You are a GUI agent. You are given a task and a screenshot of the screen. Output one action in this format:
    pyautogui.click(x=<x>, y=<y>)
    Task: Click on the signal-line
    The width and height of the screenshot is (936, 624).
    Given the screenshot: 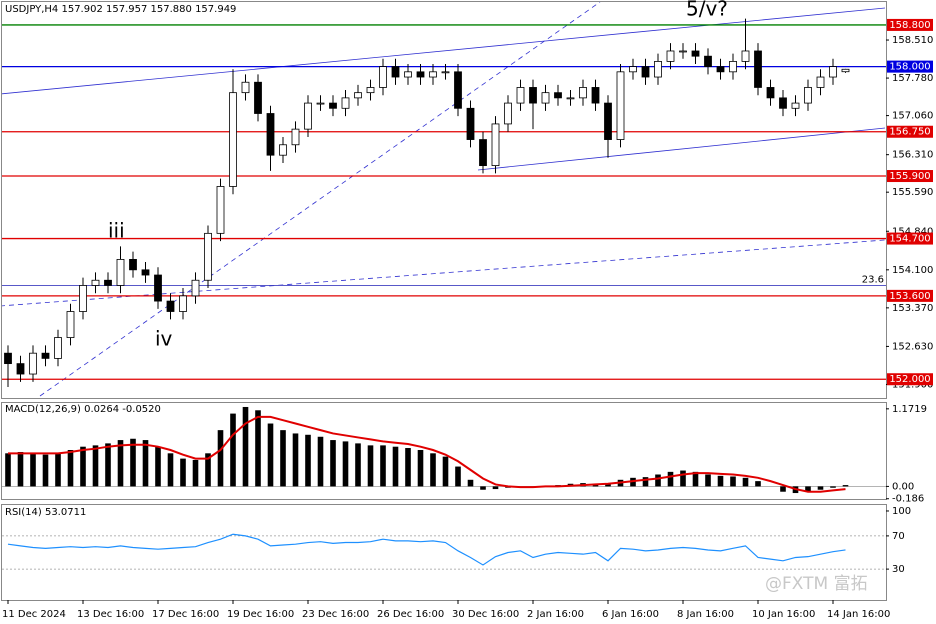 What is the action you would take?
    pyautogui.click(x=427, y=454)
    